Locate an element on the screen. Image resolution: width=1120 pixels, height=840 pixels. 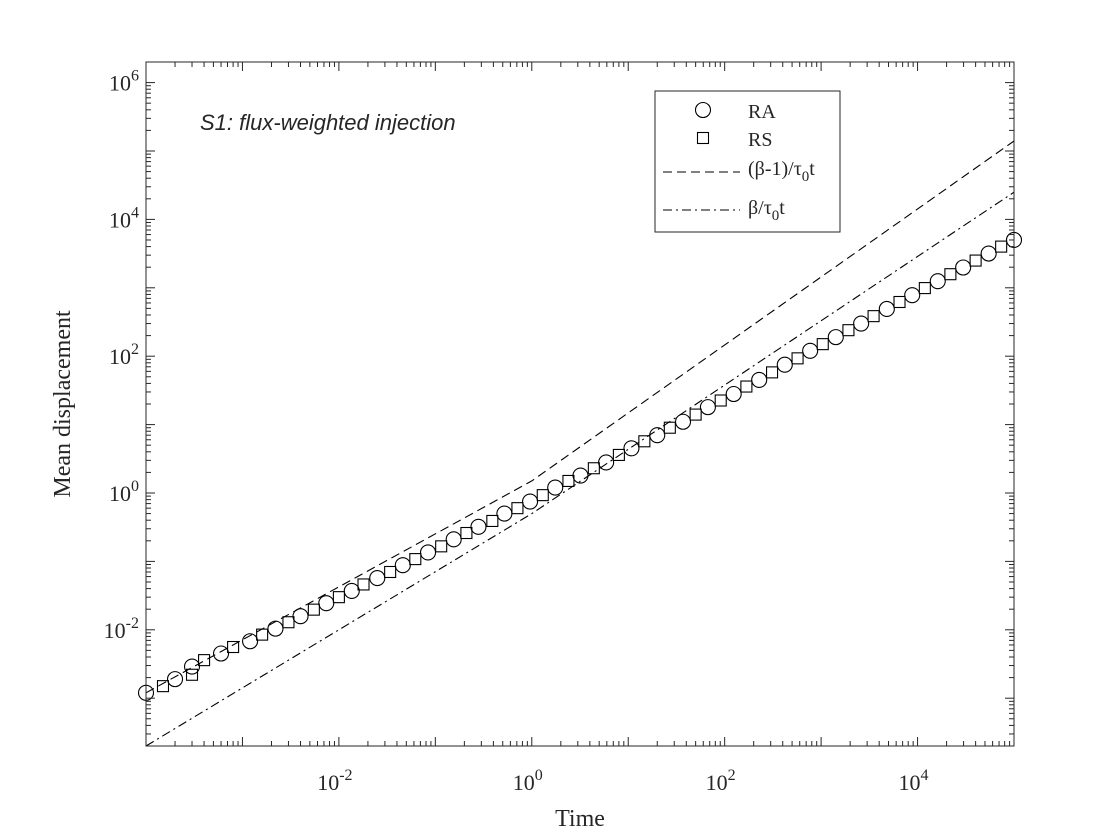
x-tick-label: 10⁴ is located at coordinates (914, 781).